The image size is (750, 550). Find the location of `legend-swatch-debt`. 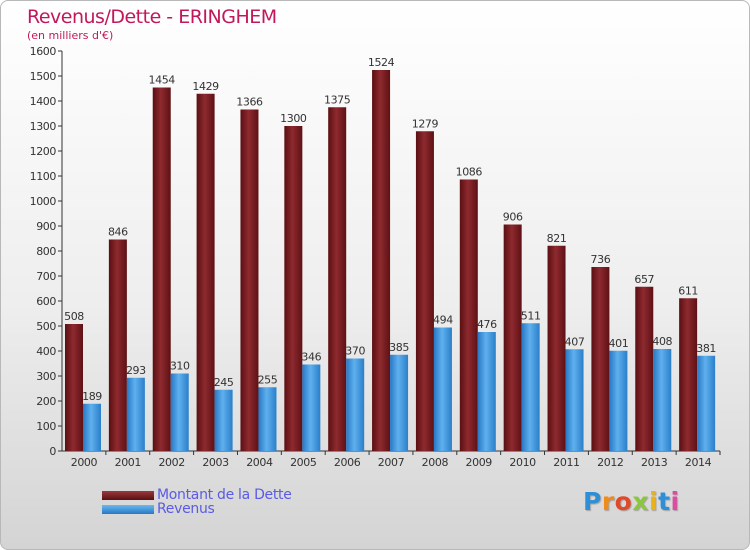

legend-swatch-debt is located at coordinates (128, 495).